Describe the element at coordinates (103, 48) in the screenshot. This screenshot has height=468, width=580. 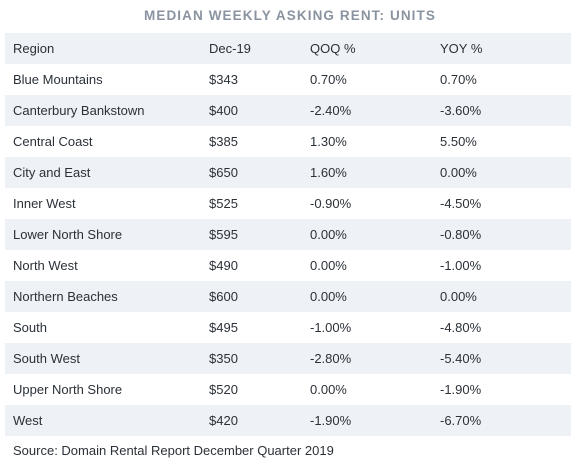
I see `header-region: Region` at that location.